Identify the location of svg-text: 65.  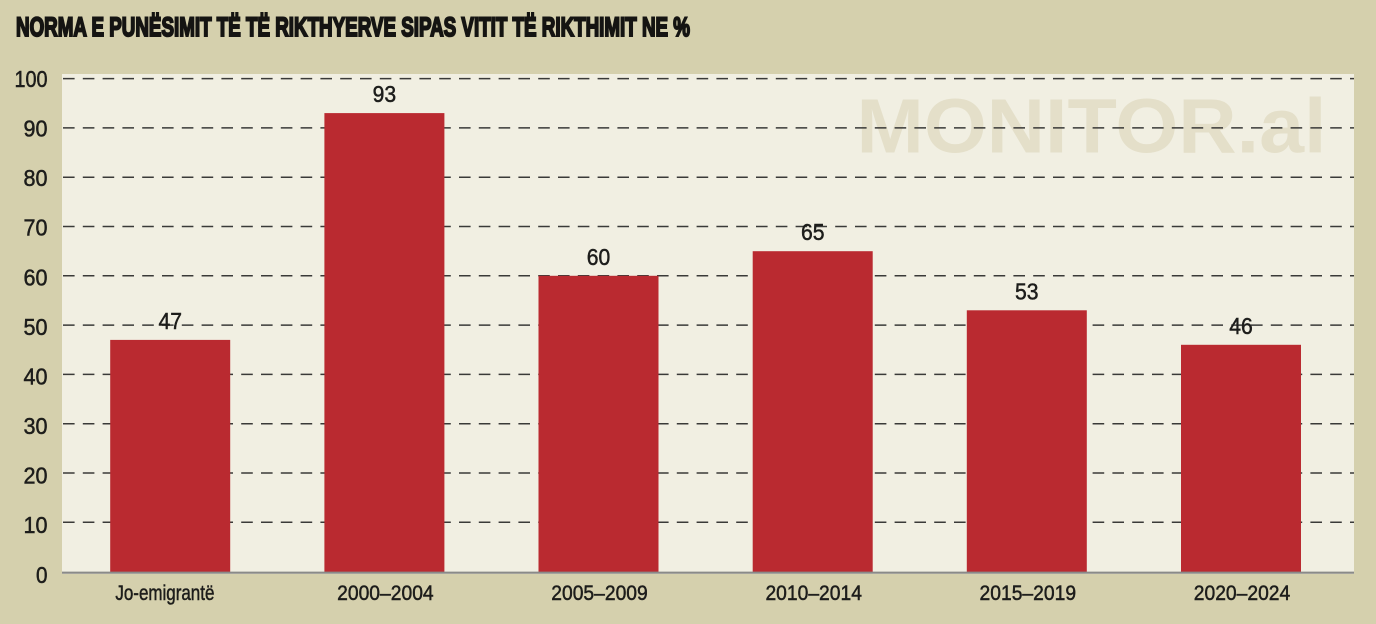
(813, 232).